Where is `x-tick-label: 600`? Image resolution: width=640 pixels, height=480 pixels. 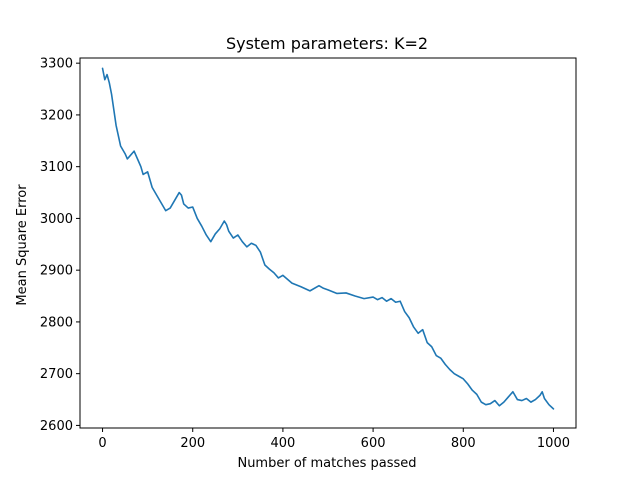 x-tick-label: 600 is located at coordinates (373, 443).